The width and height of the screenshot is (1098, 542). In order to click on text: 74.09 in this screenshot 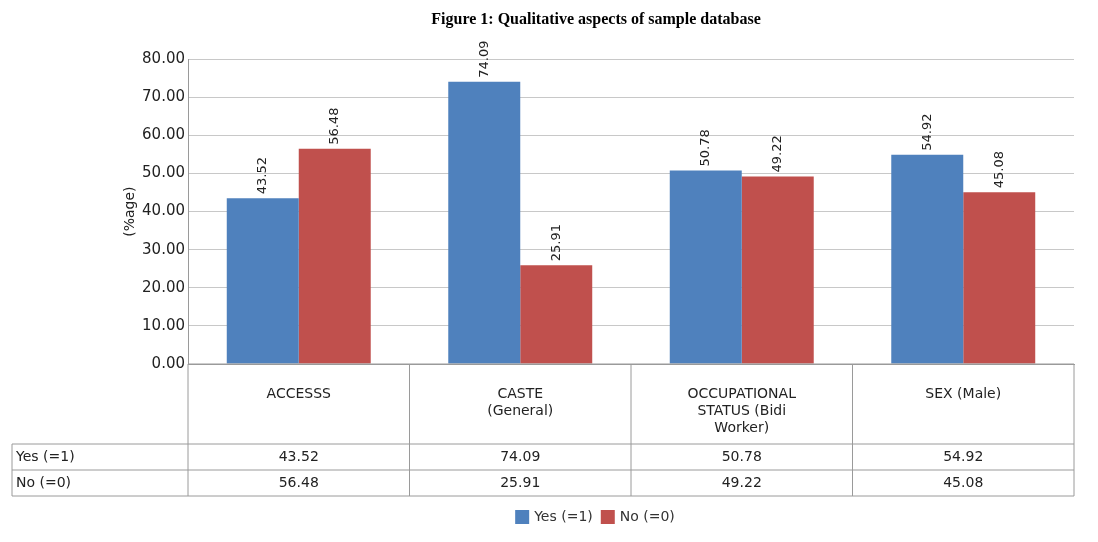, I will do `click(520, 455)`.